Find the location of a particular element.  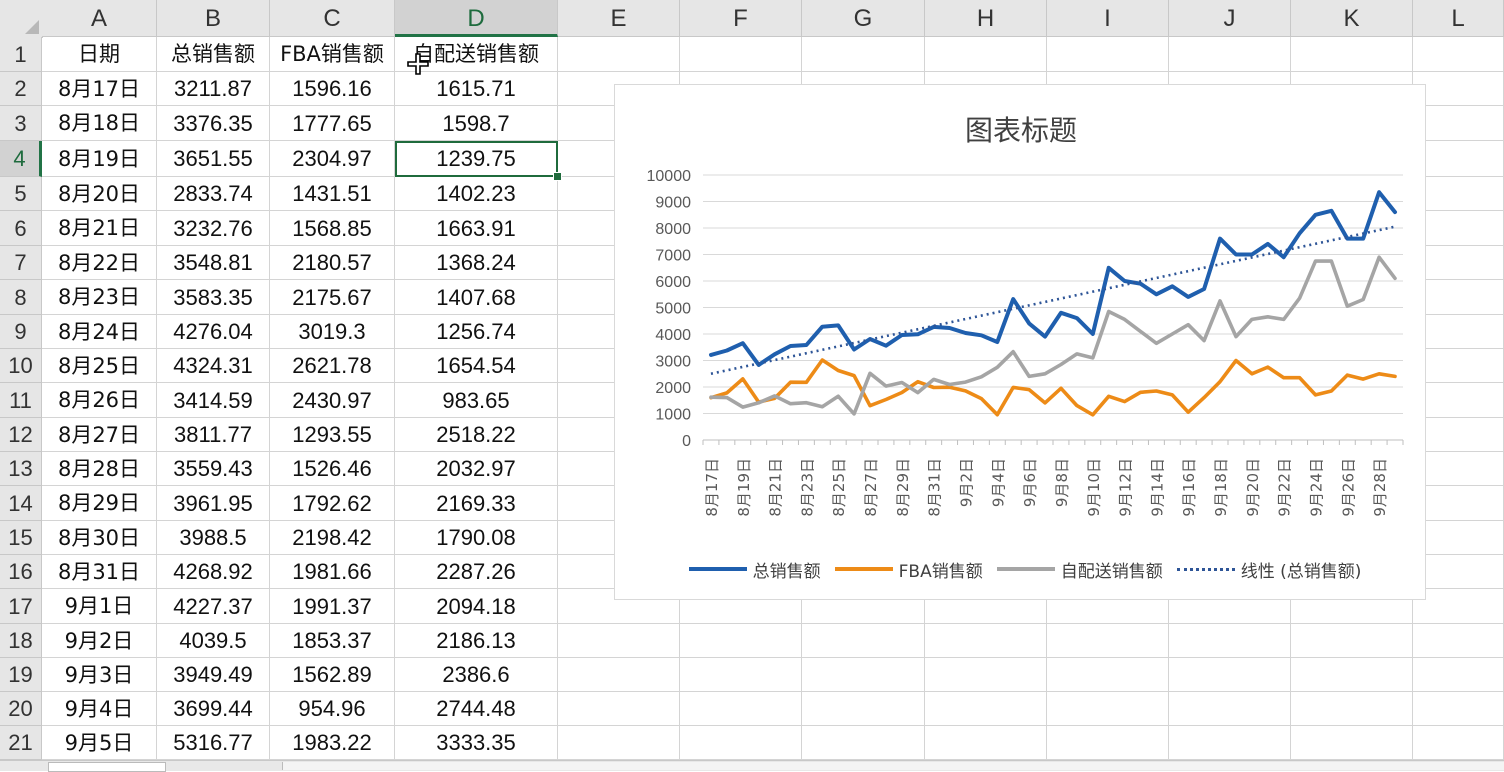

cell-b4: 3651.55 is located at coordinates (213, 159).